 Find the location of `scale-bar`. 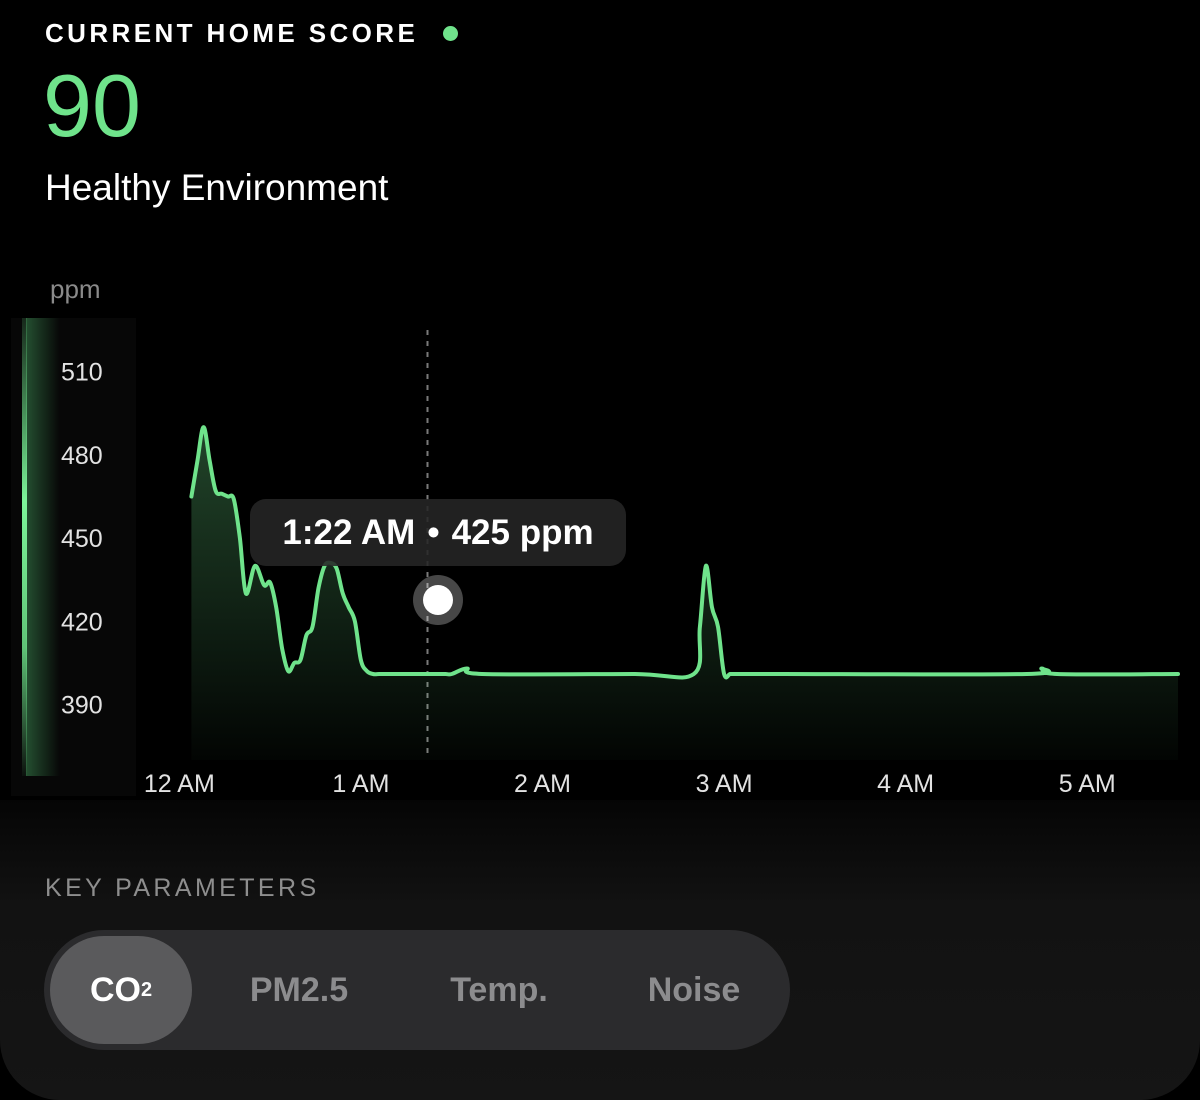

scale-bar is located at coordinates (24, 547).